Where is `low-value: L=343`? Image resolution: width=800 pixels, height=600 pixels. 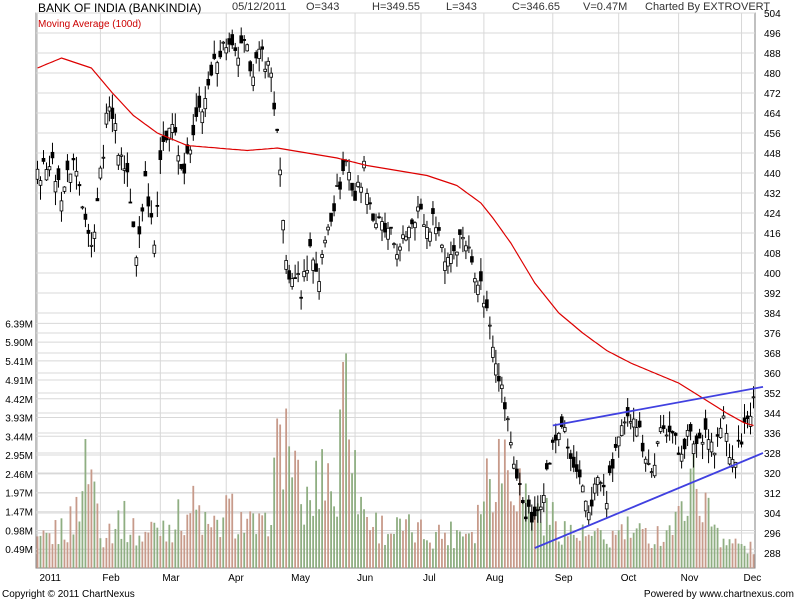 low-value: L=343 is located at coordinates (461, 7).